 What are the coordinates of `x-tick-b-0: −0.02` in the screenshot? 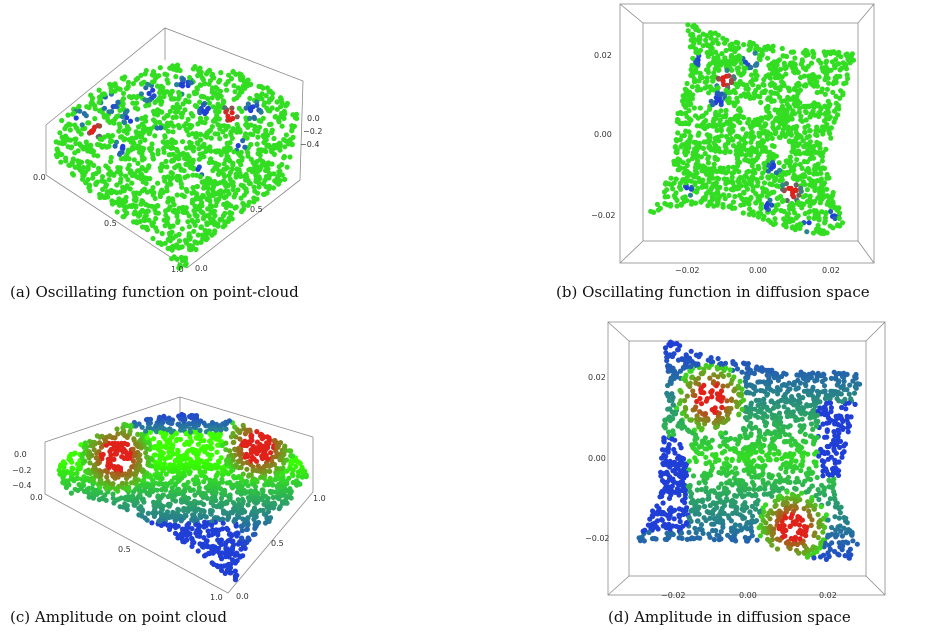 It's located at (687, 270).